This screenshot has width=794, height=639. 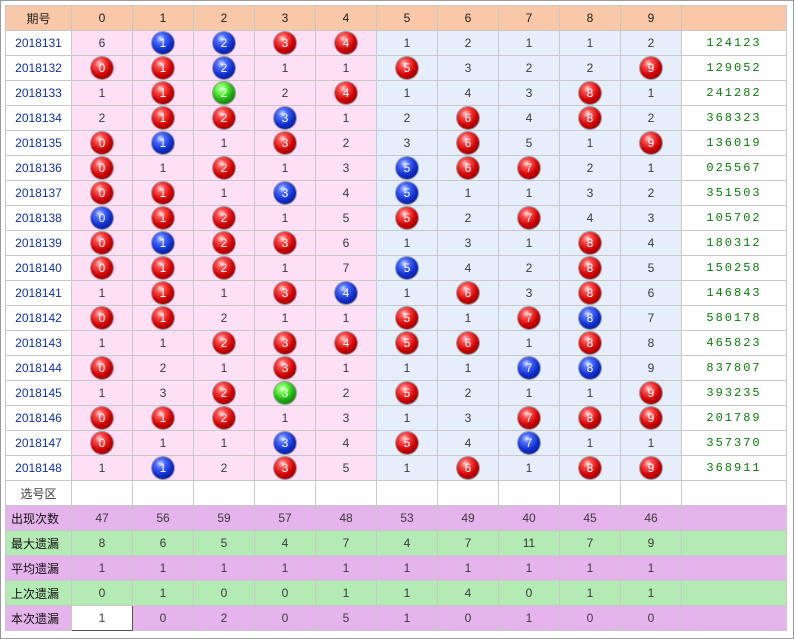 What do you see at coordinates (102, 543) in the screenshot?
I see `stat-value: 8` at bounding box center [102, 543].